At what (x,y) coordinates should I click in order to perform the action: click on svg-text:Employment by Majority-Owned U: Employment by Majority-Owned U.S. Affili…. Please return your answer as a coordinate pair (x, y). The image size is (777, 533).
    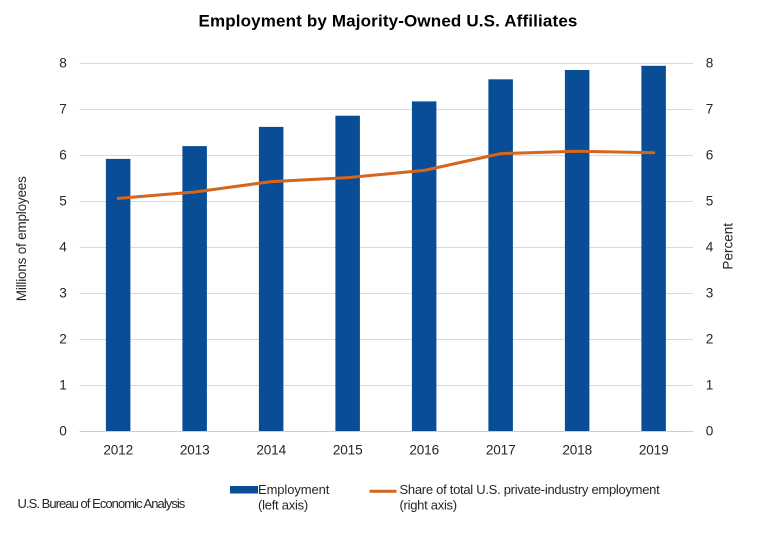
    Looking at the image, I should click on (387, 21).